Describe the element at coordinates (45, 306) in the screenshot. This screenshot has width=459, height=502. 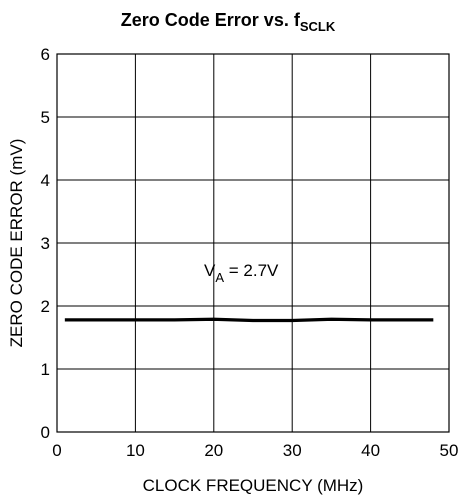
I see `y-tick-label: 2` at that location.